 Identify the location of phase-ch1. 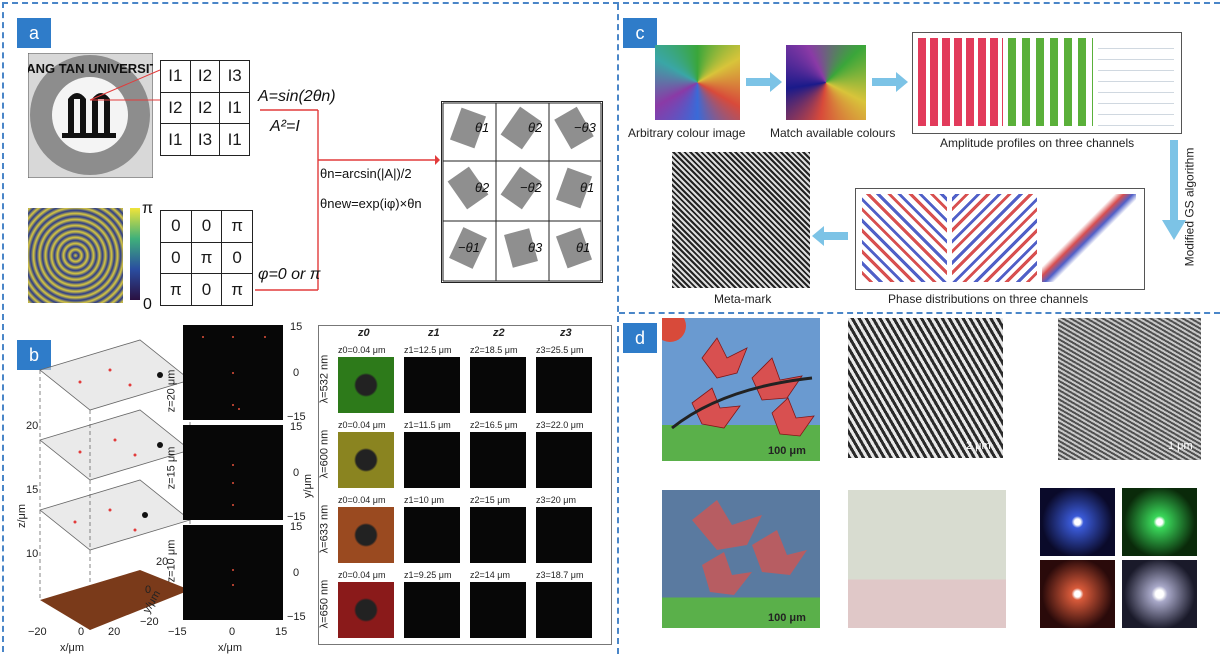
(904, 238).